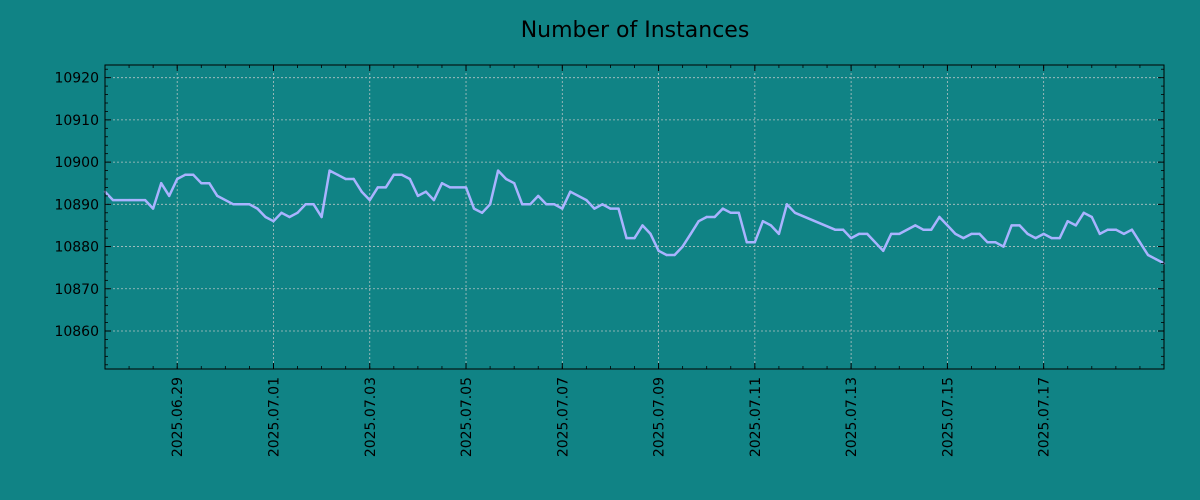 The height and width of the screenshot is (500, 1200). What do you see at coordinates (756, 417) in the screenshot?
I see `x-tick-label: 2025.07.11` at bounding box center [756, 417].